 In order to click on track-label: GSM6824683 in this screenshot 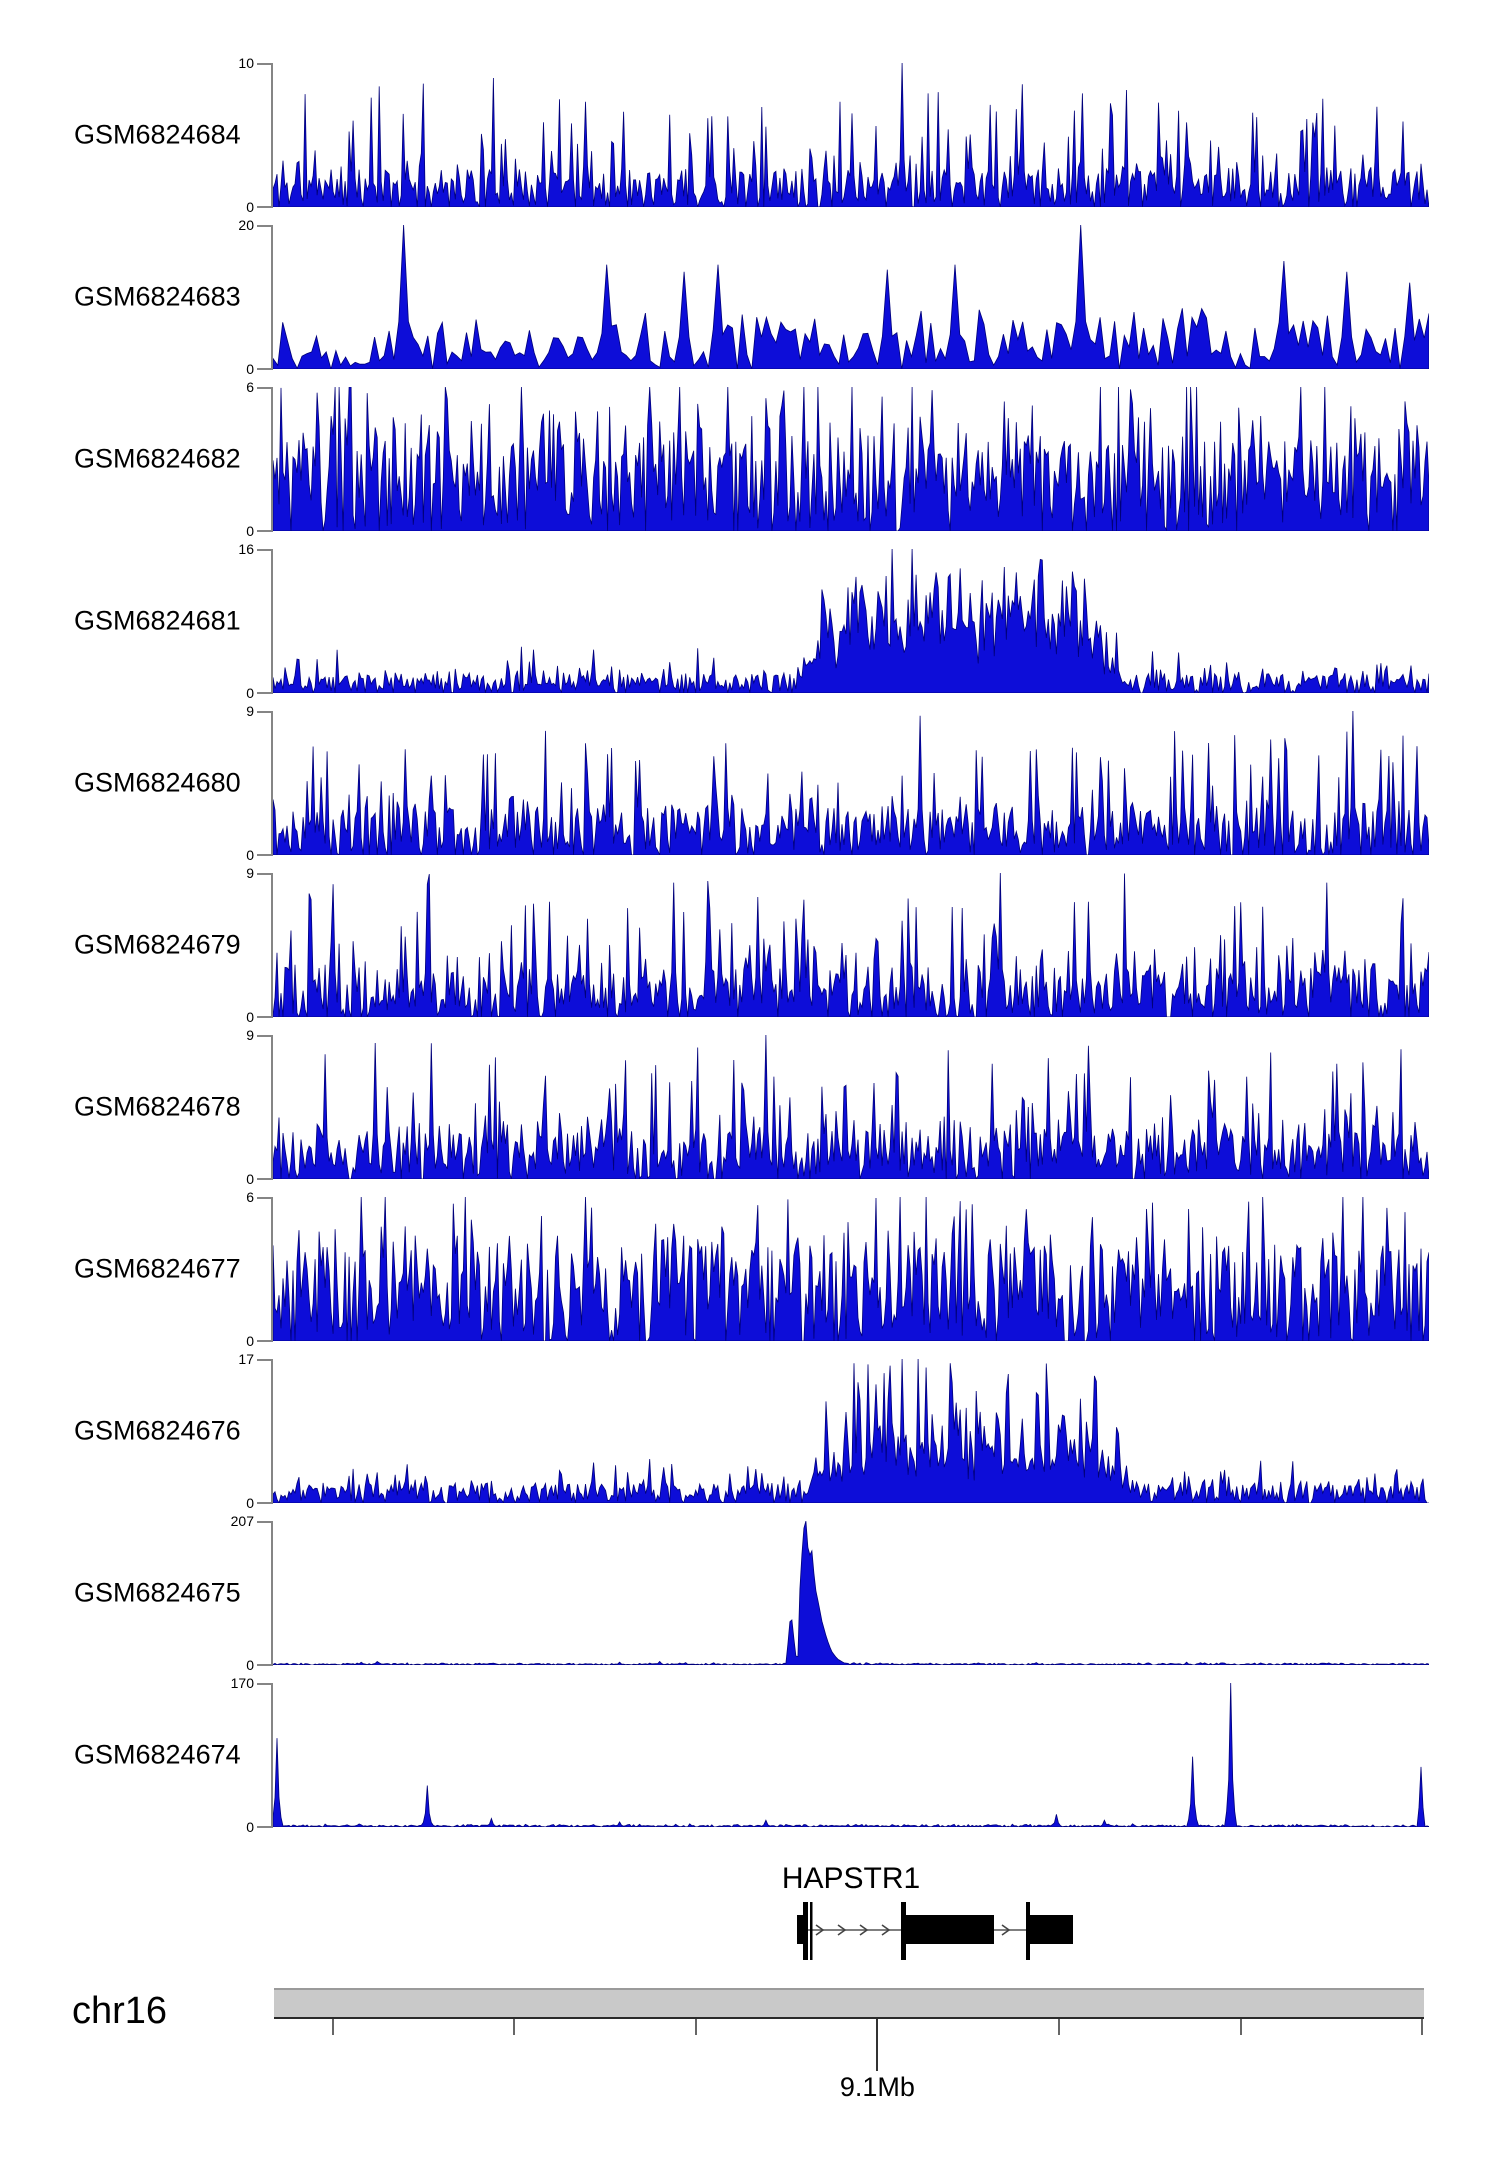, I will do `click(157, 296)`.